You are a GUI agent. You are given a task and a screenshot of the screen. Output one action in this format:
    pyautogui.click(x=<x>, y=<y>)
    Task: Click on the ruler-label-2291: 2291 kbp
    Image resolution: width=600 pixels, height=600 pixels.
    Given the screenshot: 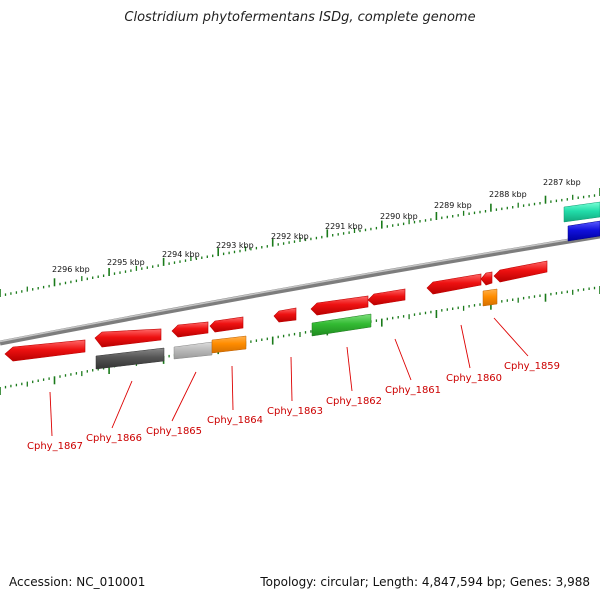 What is the action you would take?
    pyautogui.click(x=344, y=226)
    